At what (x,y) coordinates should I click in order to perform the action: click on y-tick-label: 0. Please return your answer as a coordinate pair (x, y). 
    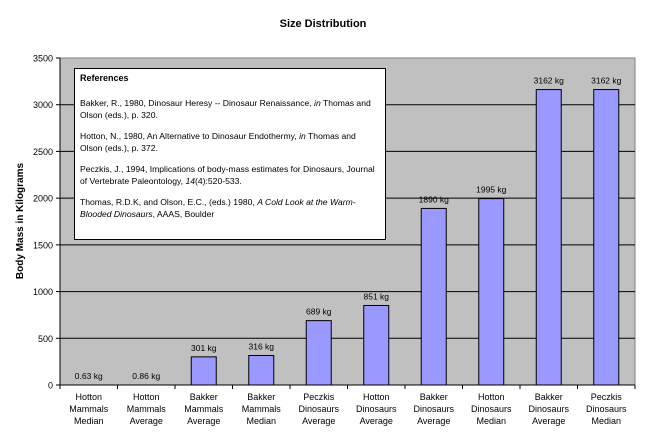
    Looking at the image, I should click on (50, 386).